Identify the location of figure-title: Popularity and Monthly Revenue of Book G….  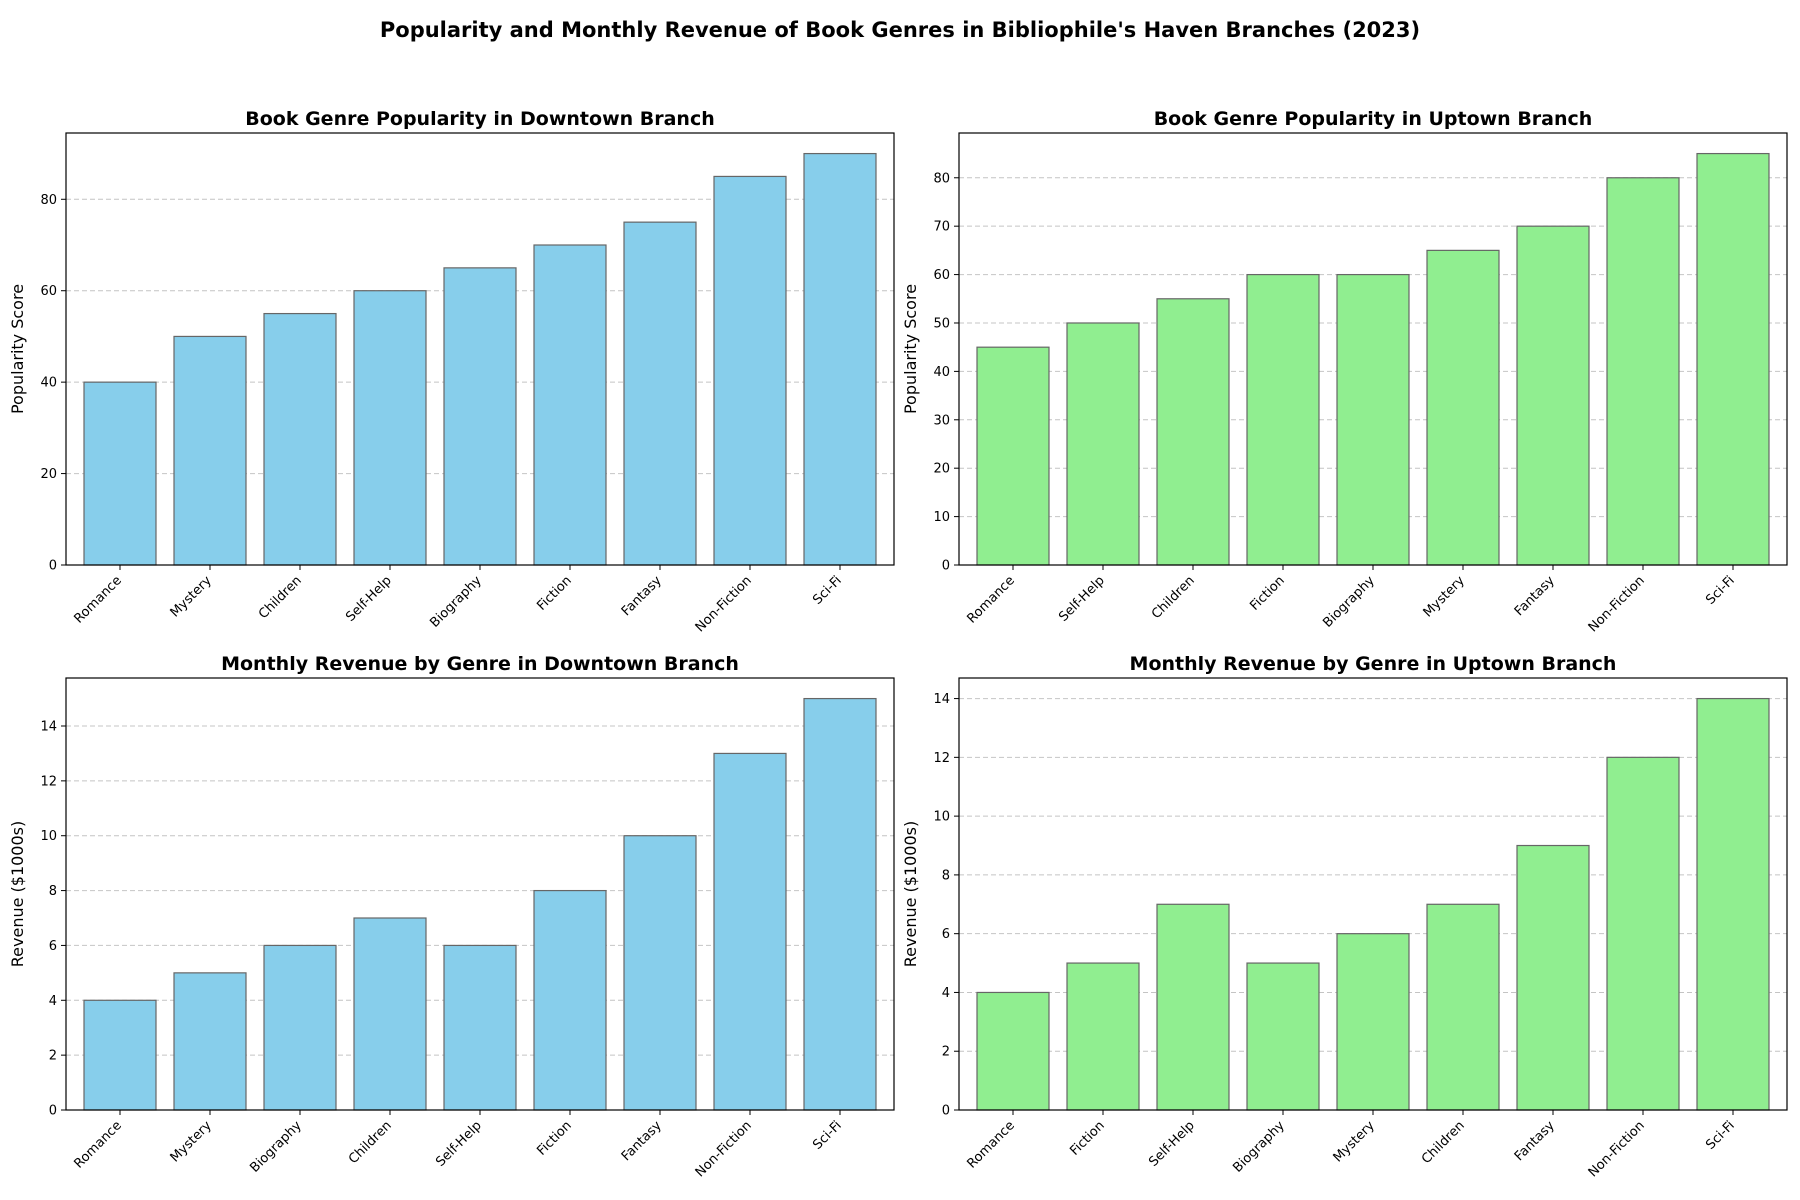
(900, 30).